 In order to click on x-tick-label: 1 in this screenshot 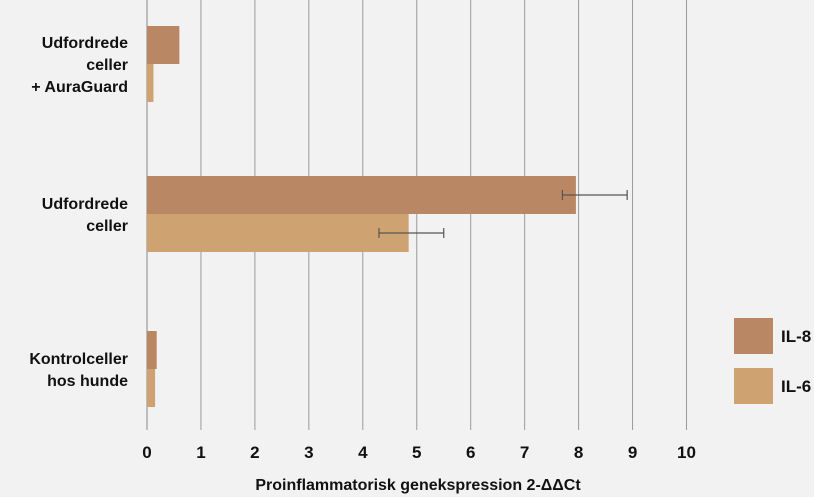, I will do `click(200, 452)`.